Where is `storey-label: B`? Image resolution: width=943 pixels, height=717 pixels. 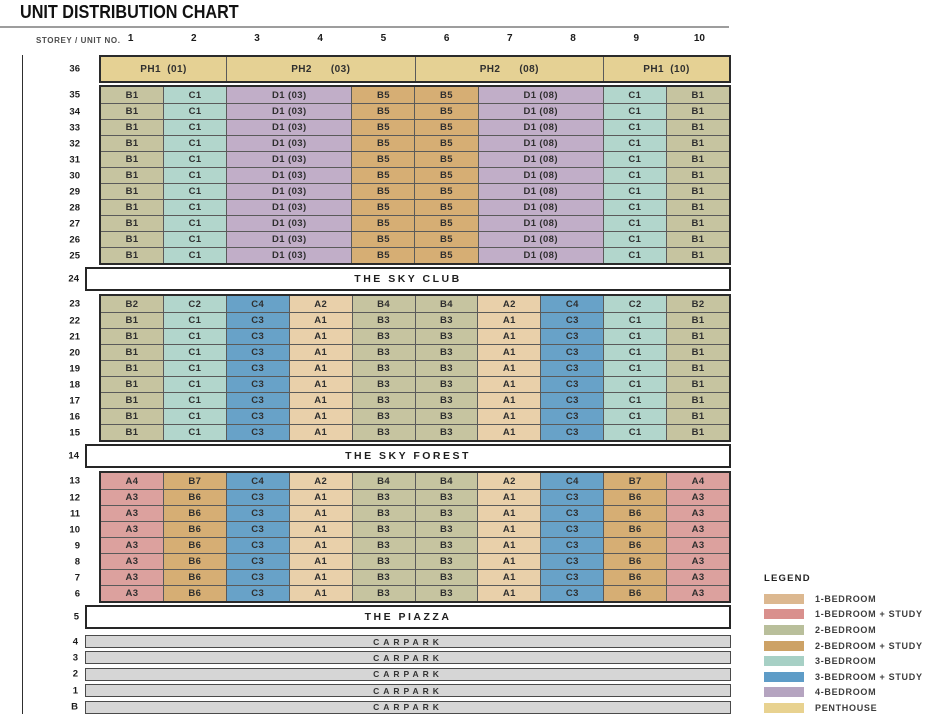 storey-label: B is located at coordinates (74, 707).